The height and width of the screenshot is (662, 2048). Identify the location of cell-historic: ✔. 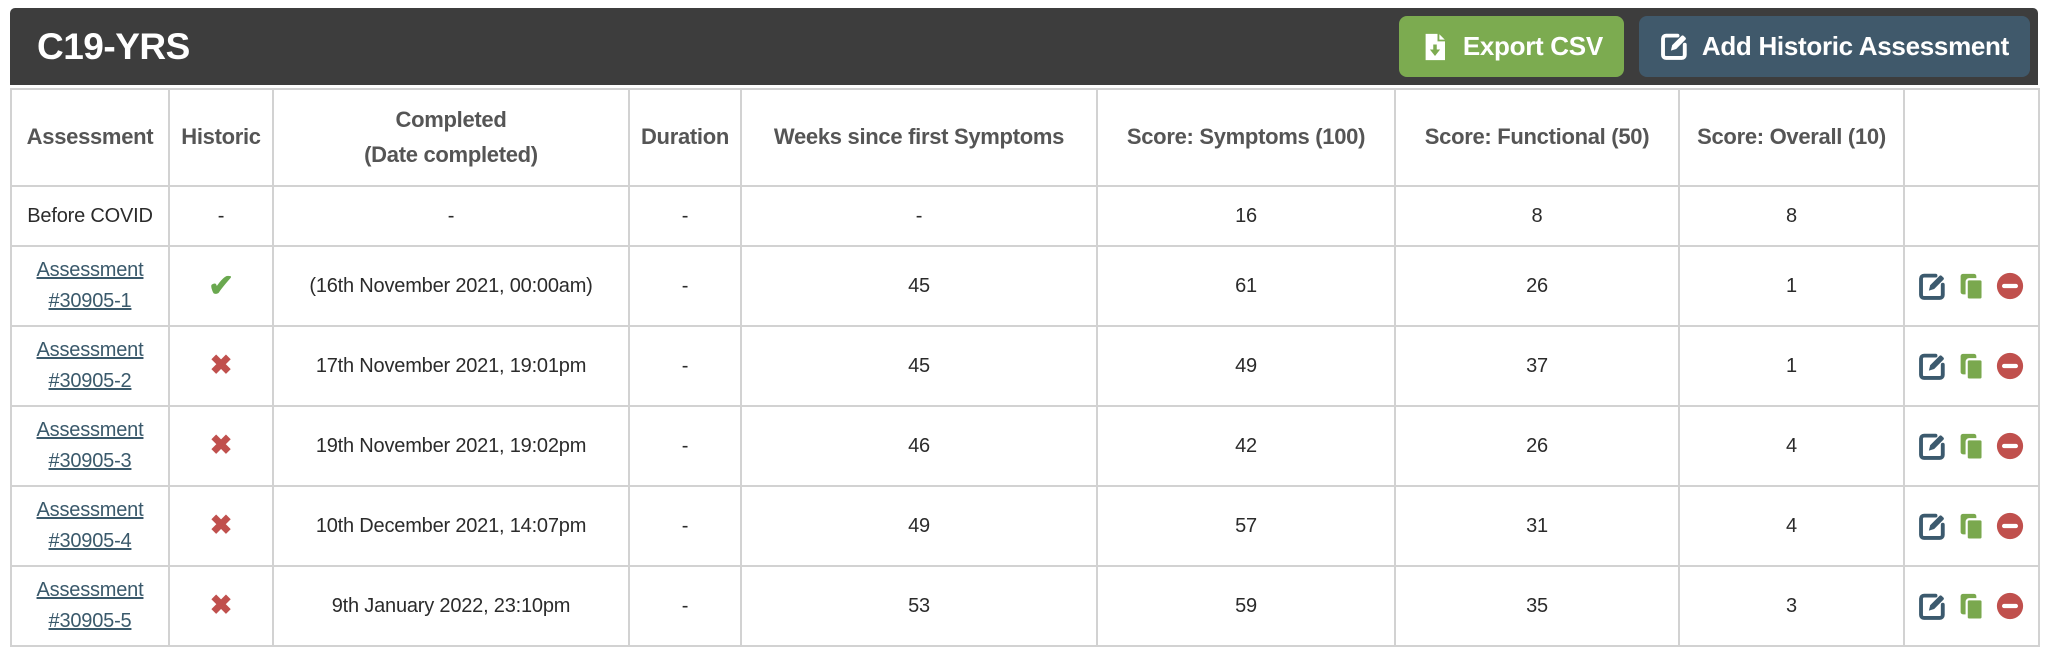
(221, 286).